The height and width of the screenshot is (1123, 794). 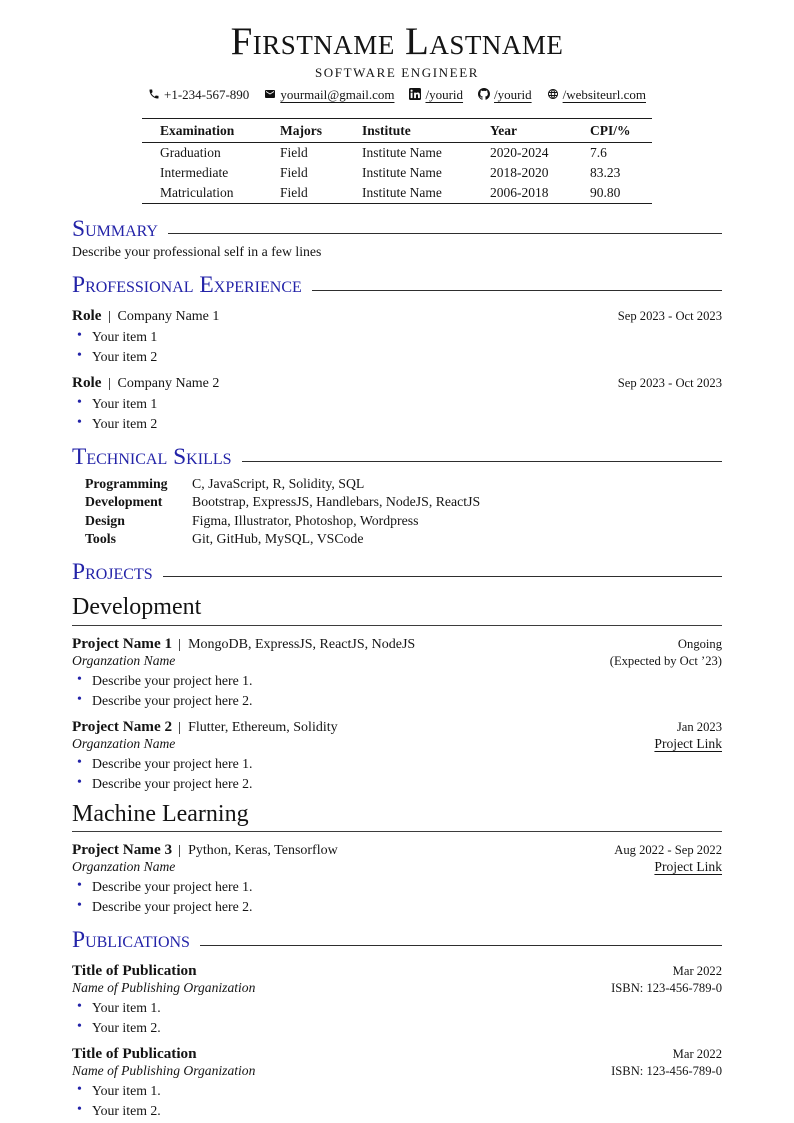 I want to click on email-address: yourmail@gmail.com, so click(x=337, y=94).